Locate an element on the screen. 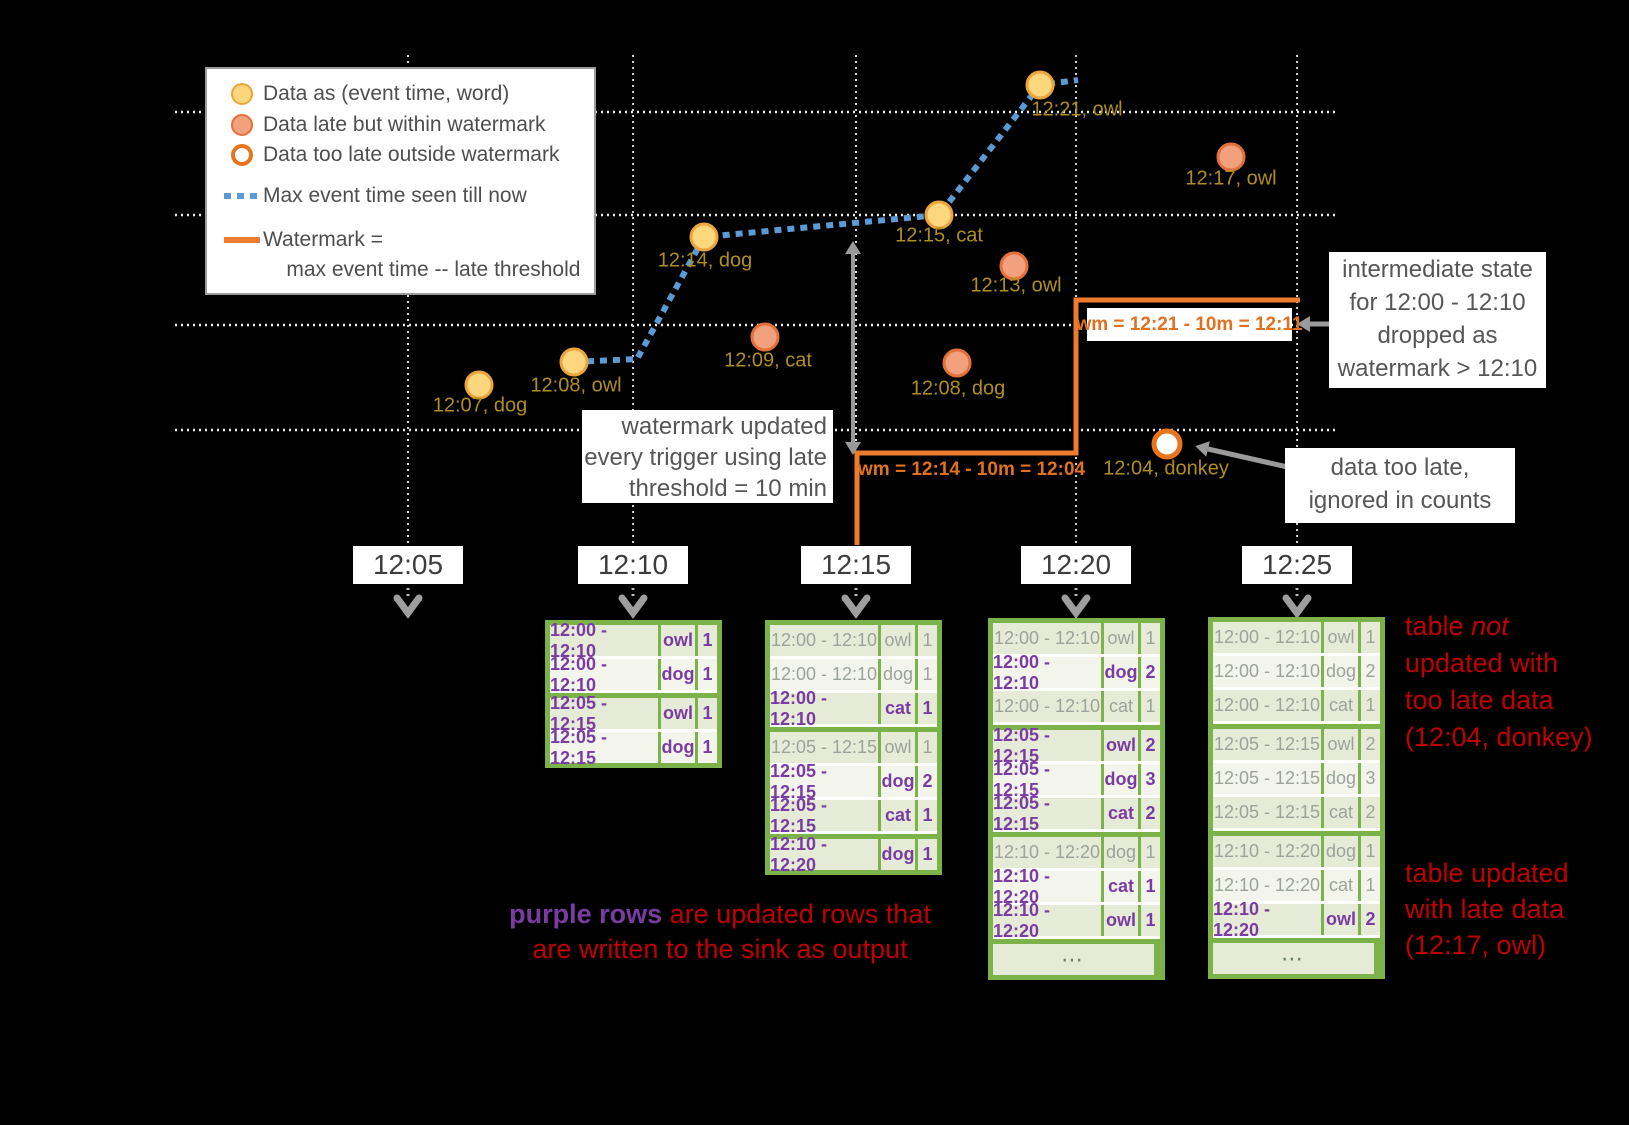  legend-item-too-late: Data too late outside watermark is located at coordinates (402, 155).